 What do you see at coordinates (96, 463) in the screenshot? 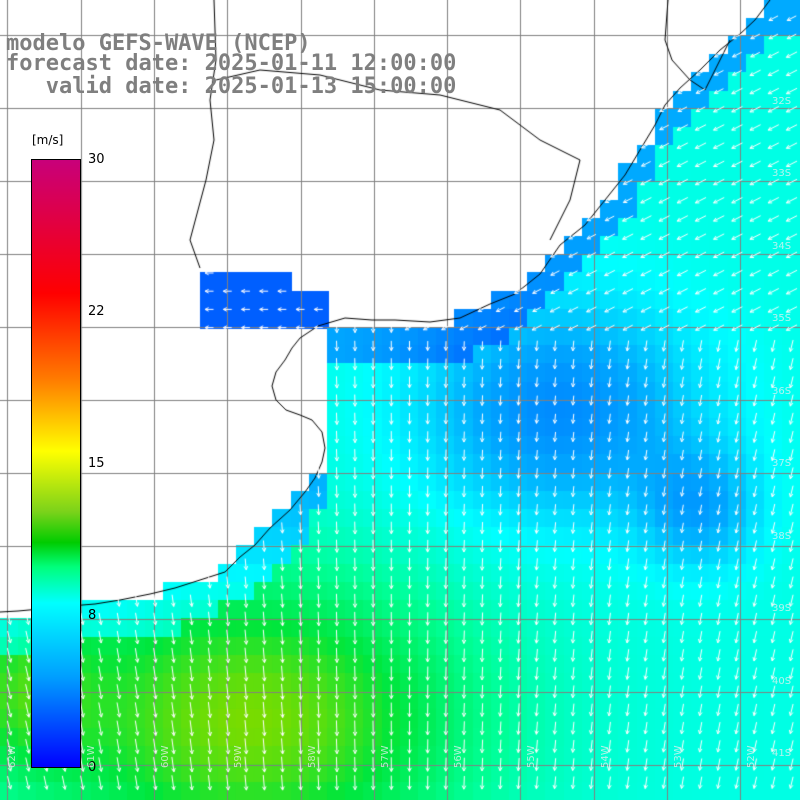
I see `colorbar-label-15: 15` at bounding box center [96, 463].